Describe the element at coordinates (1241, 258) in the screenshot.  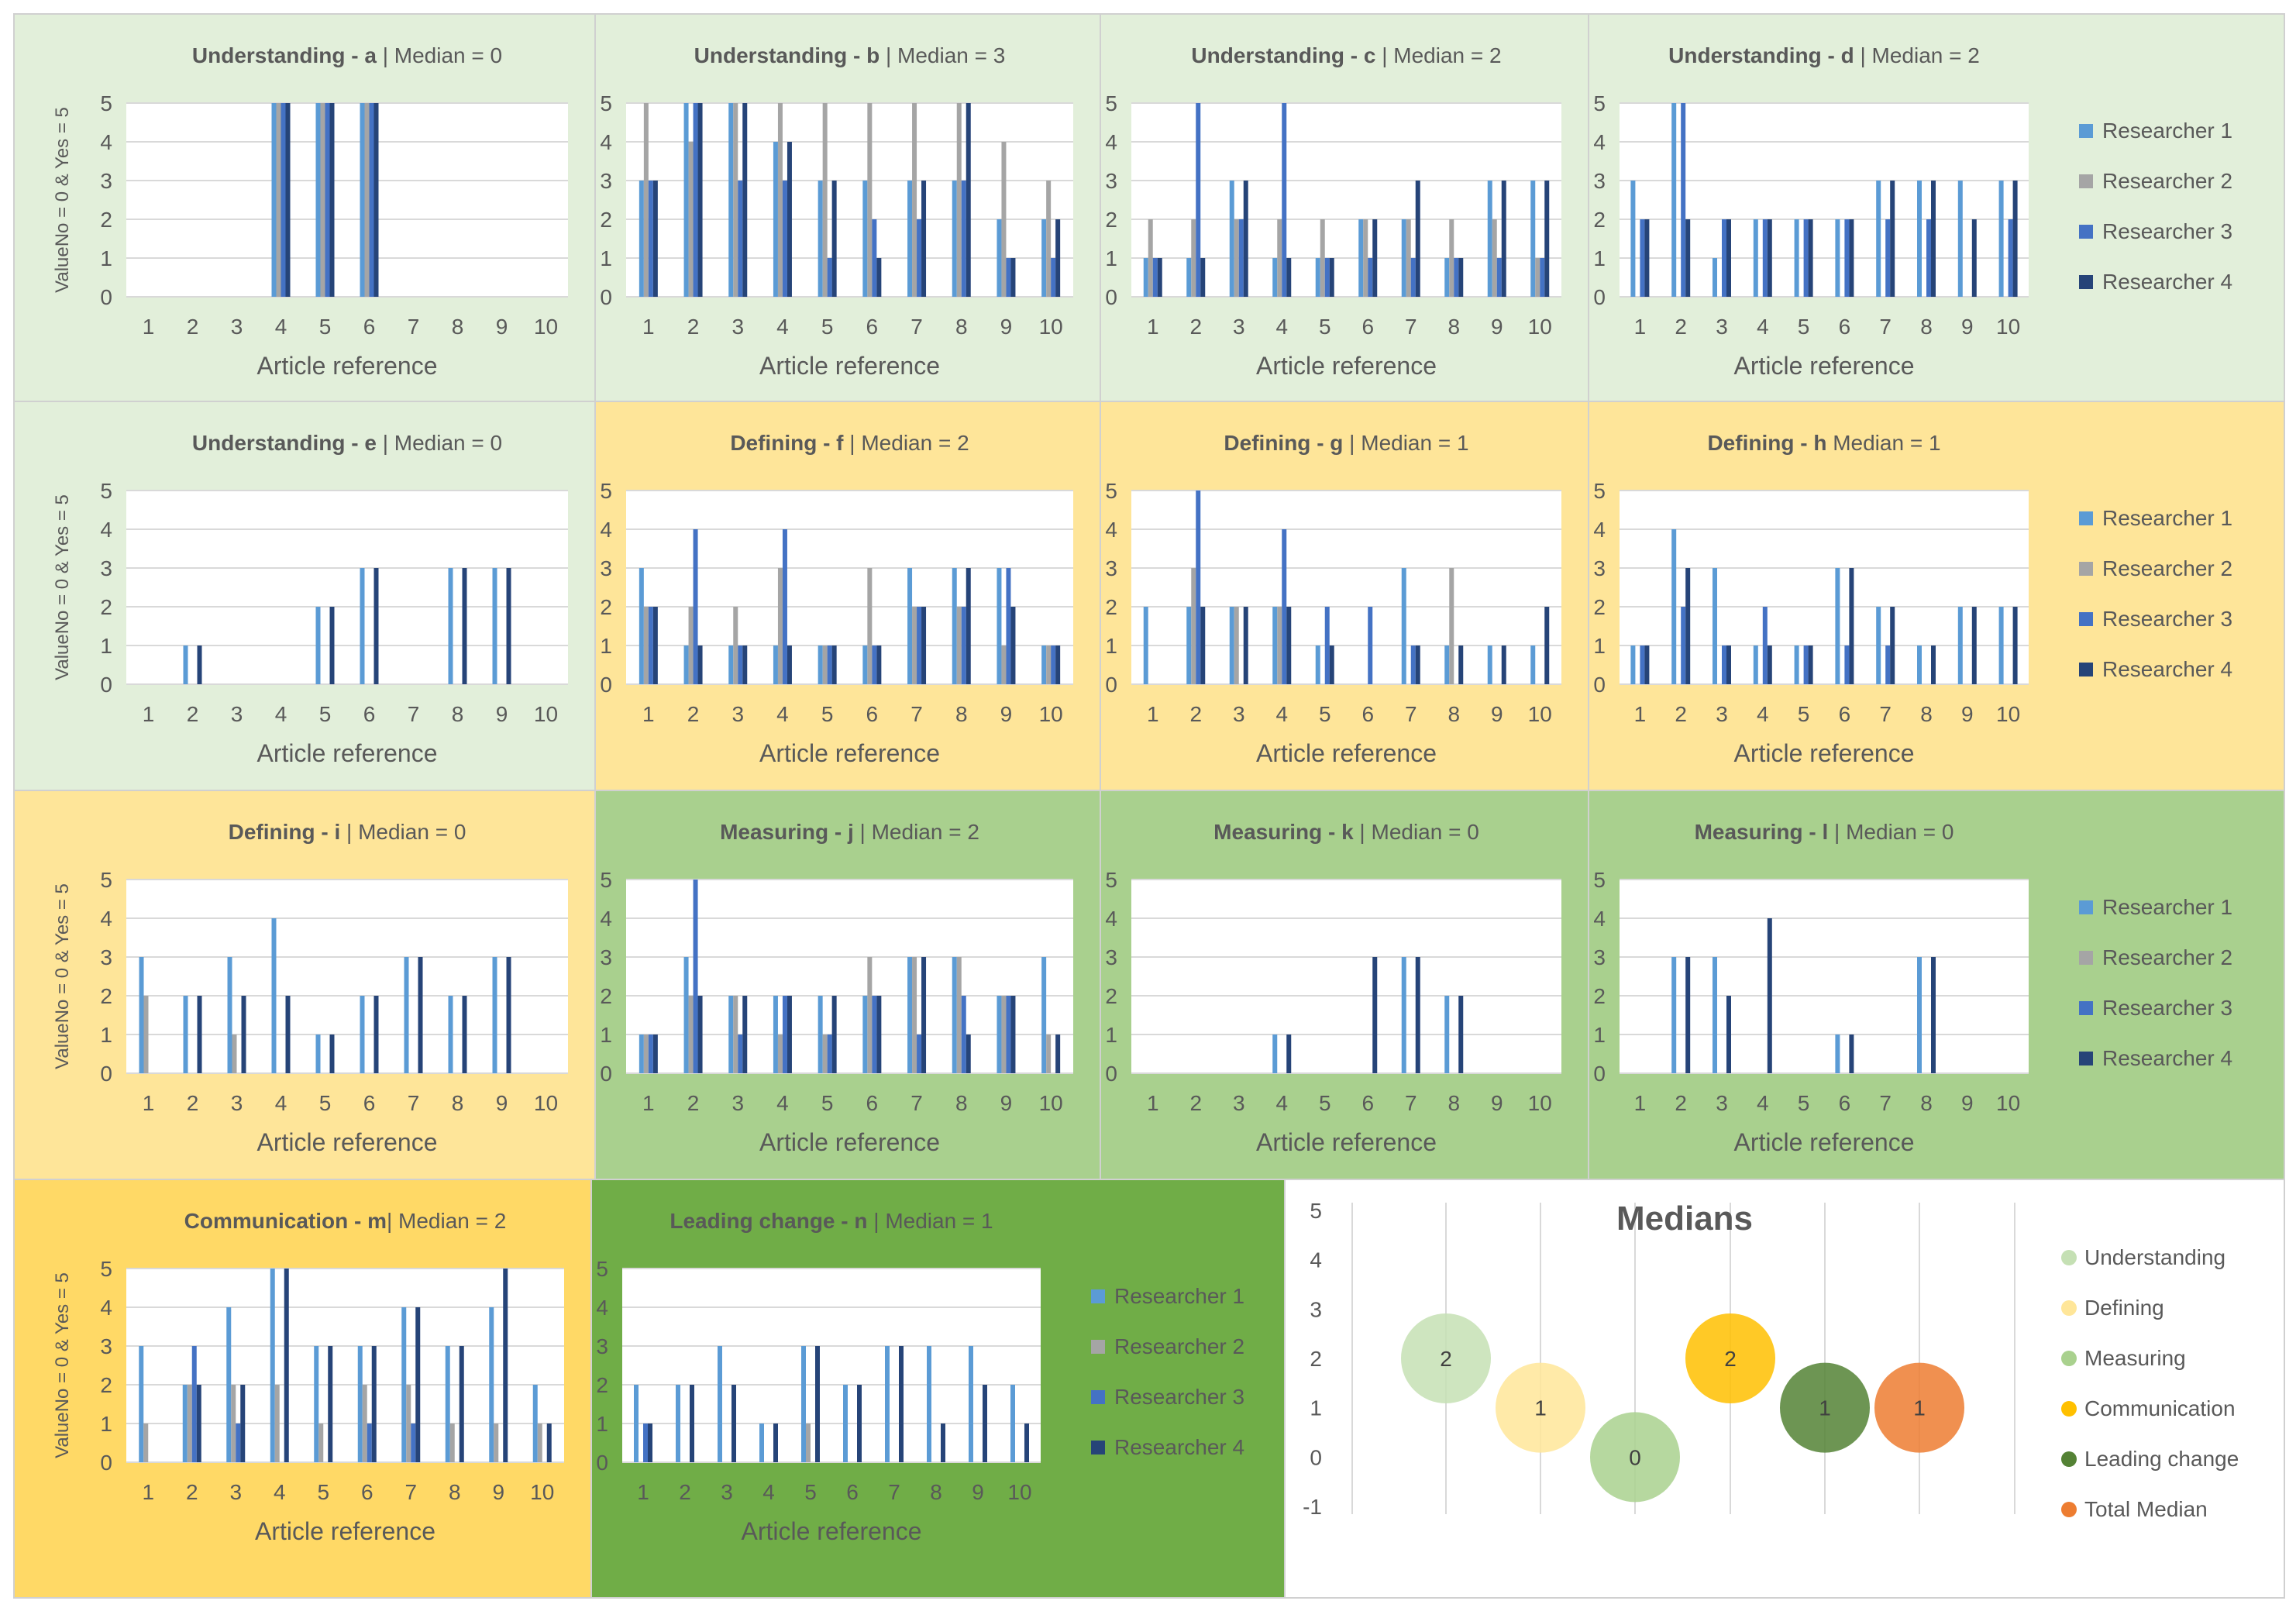
I see `bar-c-r3-a3` at that location.